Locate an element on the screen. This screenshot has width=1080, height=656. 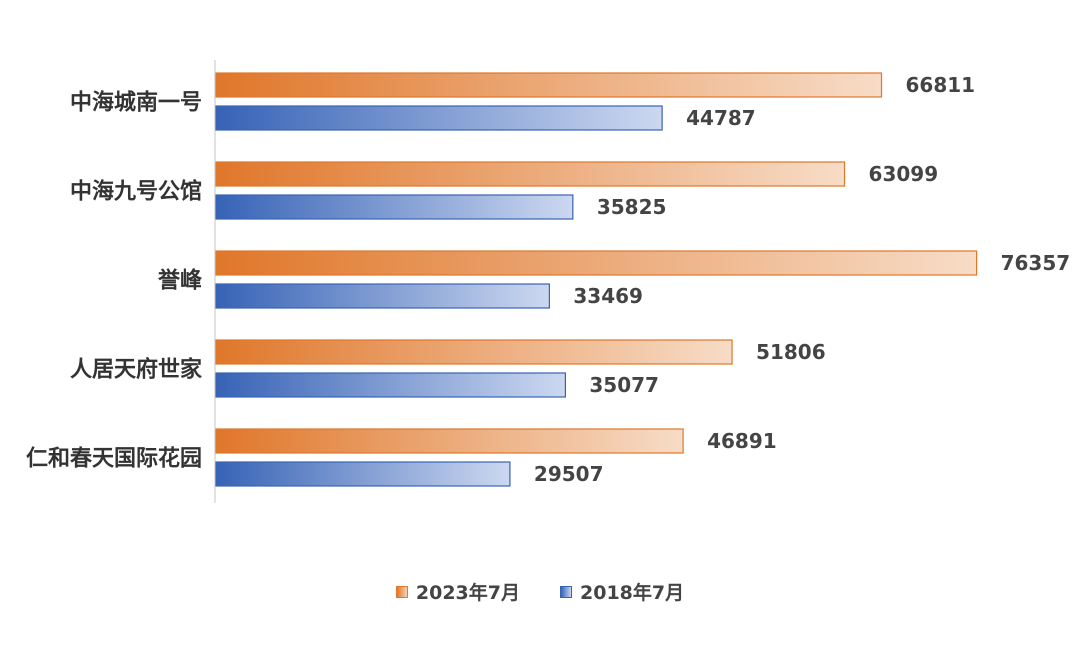
legend-item-2023: 2023年7月 is located at coordinates (457, 591).